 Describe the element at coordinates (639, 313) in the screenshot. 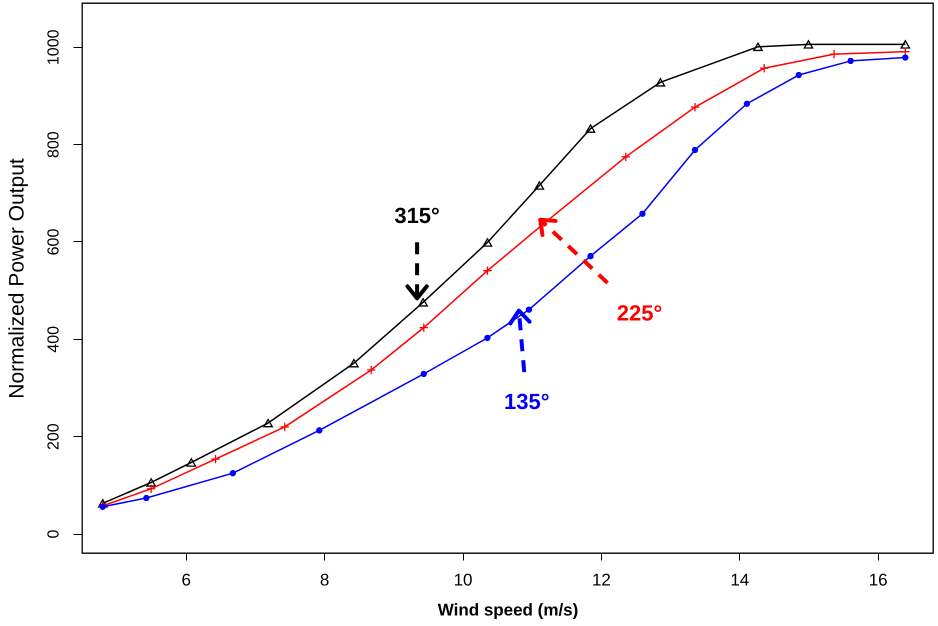

I see `annotation: 225°` at that location.